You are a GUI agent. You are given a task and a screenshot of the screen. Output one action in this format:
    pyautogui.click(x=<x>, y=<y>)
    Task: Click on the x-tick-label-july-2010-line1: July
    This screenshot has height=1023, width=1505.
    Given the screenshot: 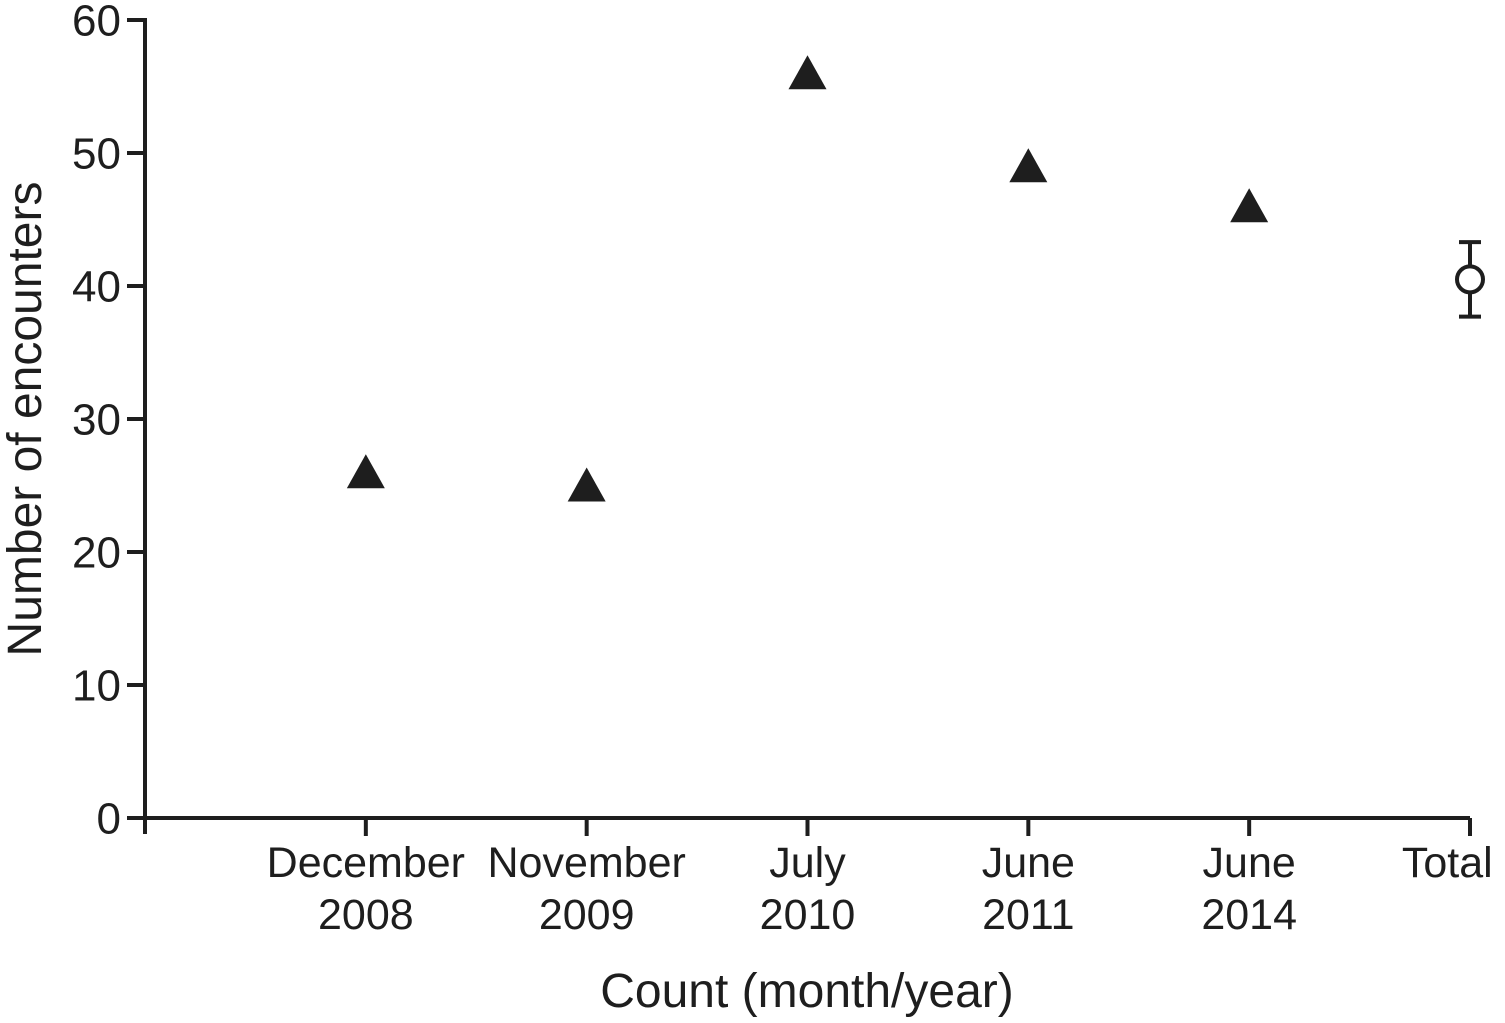 What is the action you would take?
    pyautogui.click(x=807, y=863)
    